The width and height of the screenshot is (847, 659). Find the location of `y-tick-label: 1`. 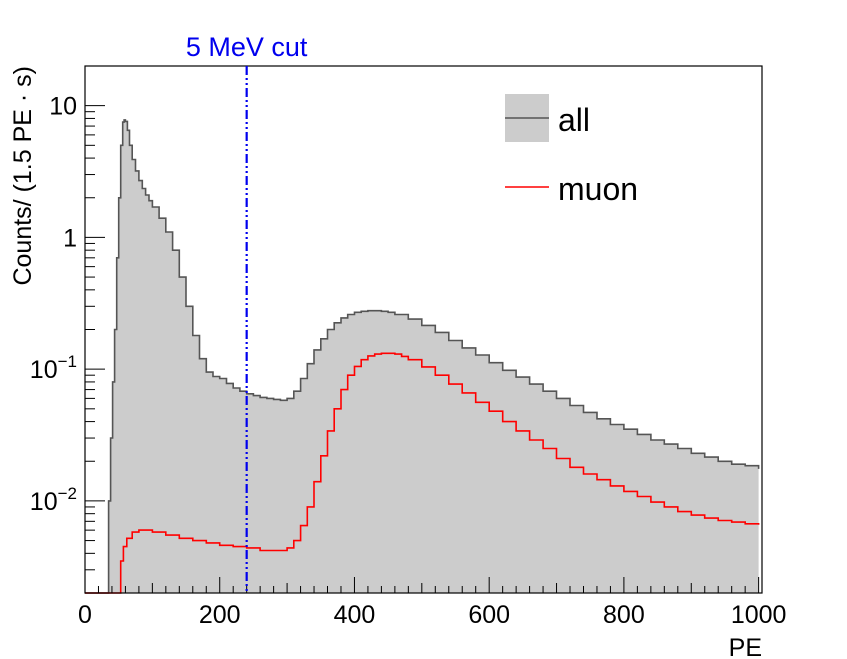

y-tick-label: 1 is located at coordinates (70, 238).